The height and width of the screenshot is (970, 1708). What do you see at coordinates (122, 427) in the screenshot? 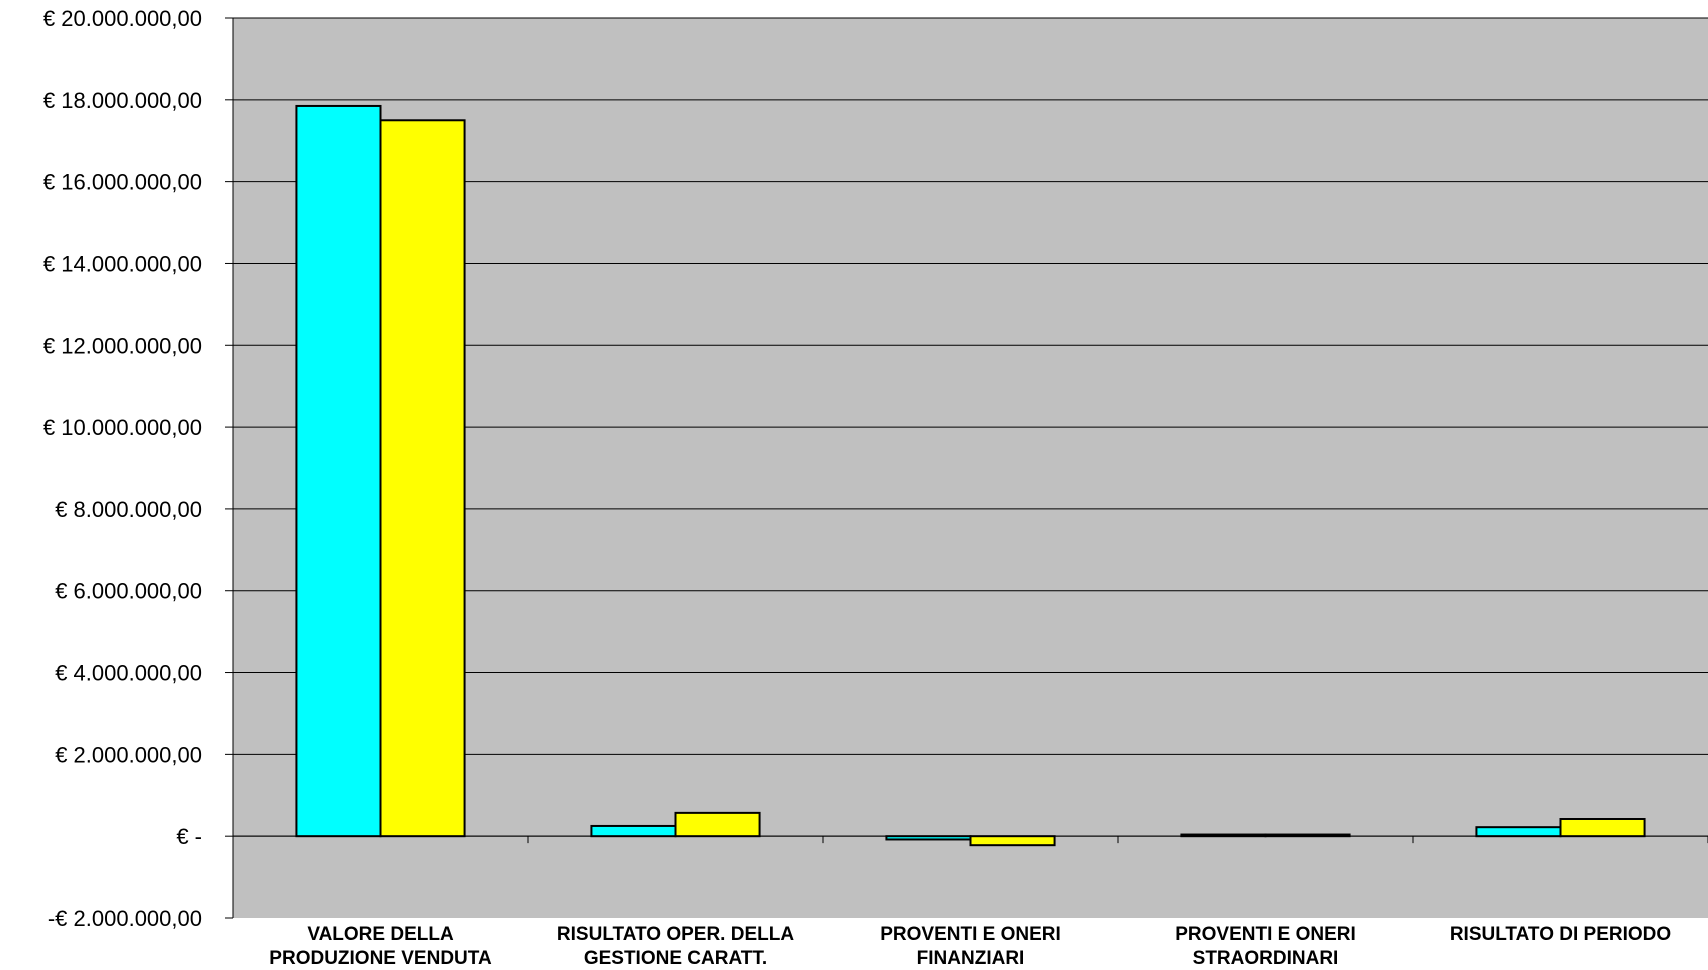
I see `y-tick-label: € 10.000.000,00` at bounding box center [122, 427].